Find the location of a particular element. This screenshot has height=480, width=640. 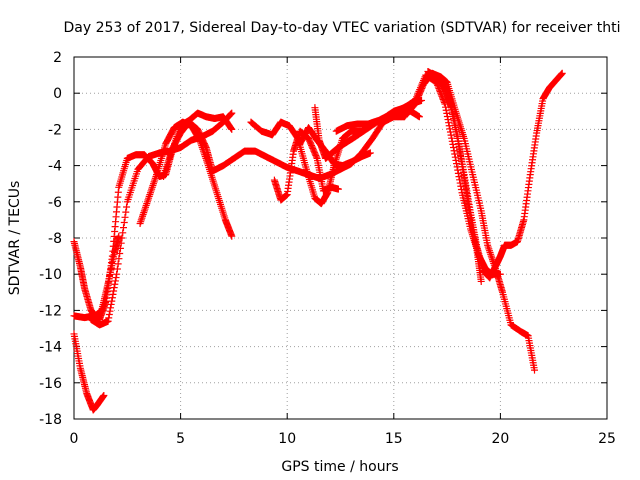

y-tick-label: -14 is located at coordinates (50, 348).